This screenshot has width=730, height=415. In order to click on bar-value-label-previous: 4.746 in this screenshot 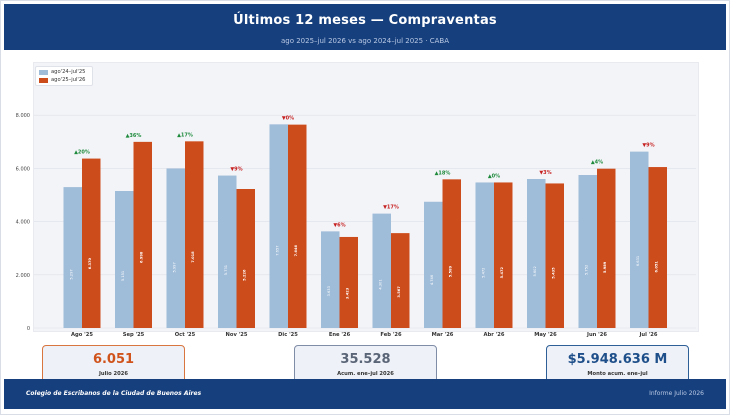, I will do `click(432, 279)`.